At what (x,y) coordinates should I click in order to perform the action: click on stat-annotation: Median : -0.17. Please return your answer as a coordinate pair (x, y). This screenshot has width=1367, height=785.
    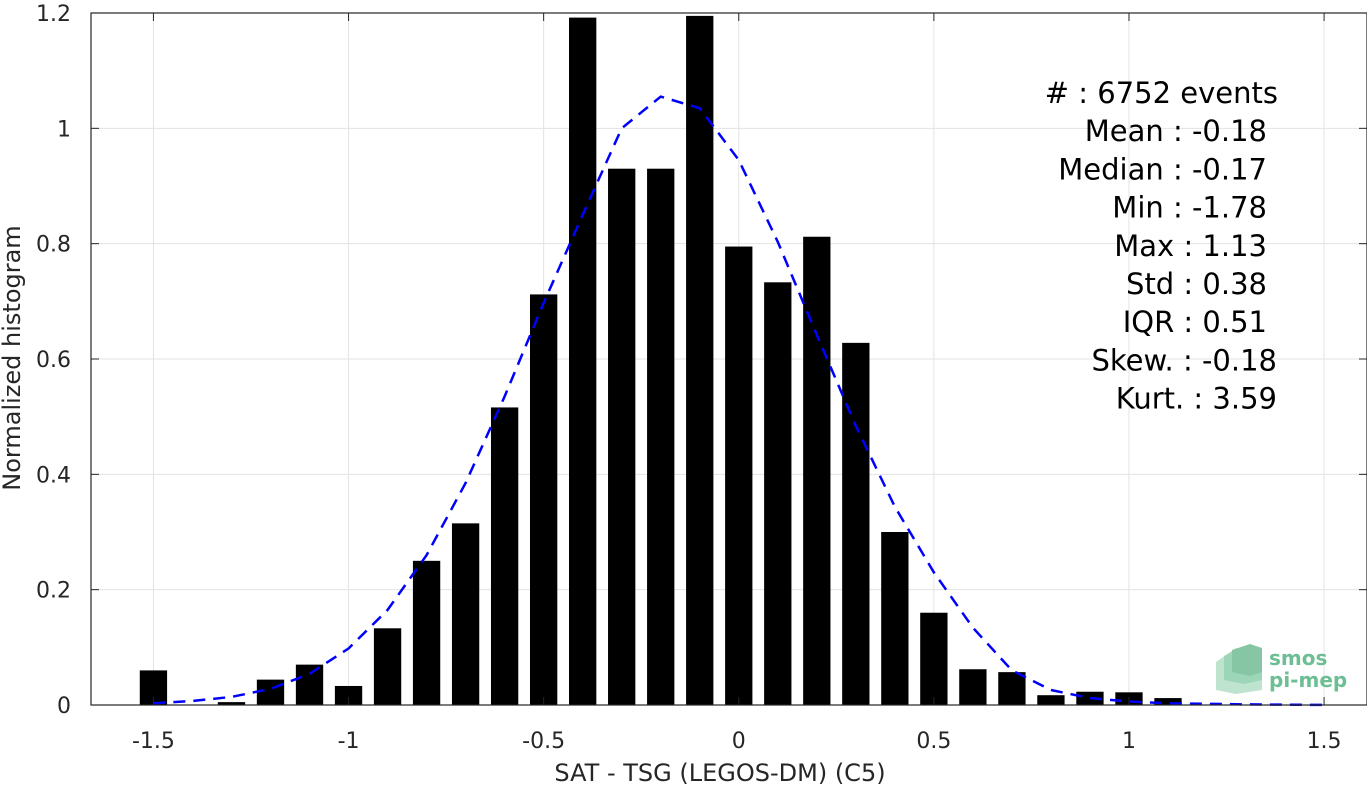
    Looking at the image, I should click on (1162, 169).